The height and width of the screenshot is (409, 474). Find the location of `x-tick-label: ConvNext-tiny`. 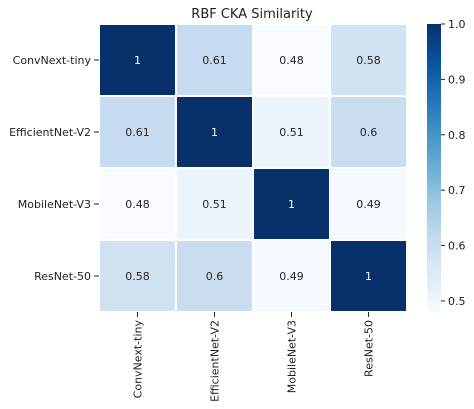

x-tick-label: ConvNext-tiny is located at coordinates (138, 359).